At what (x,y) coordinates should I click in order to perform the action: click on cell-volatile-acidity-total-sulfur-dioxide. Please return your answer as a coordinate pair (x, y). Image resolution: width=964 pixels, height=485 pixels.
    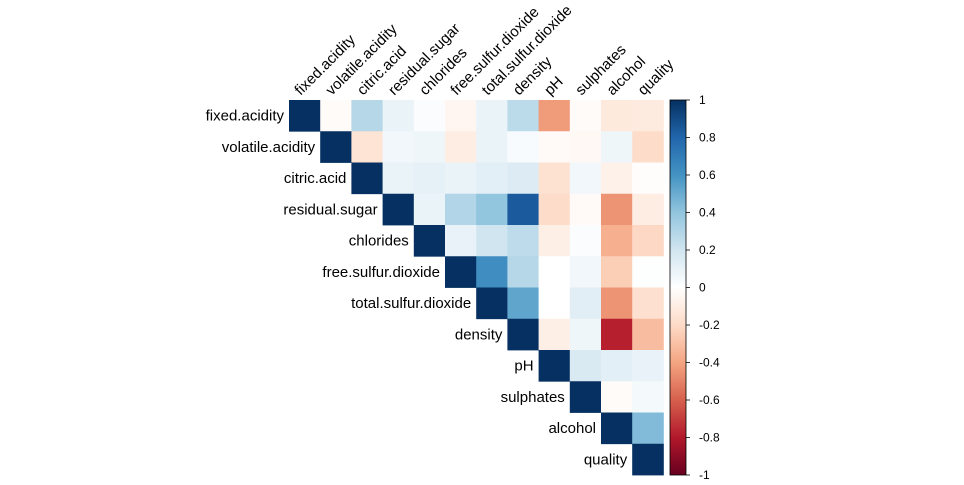
    Looking at the image, I should click on (492, 147).